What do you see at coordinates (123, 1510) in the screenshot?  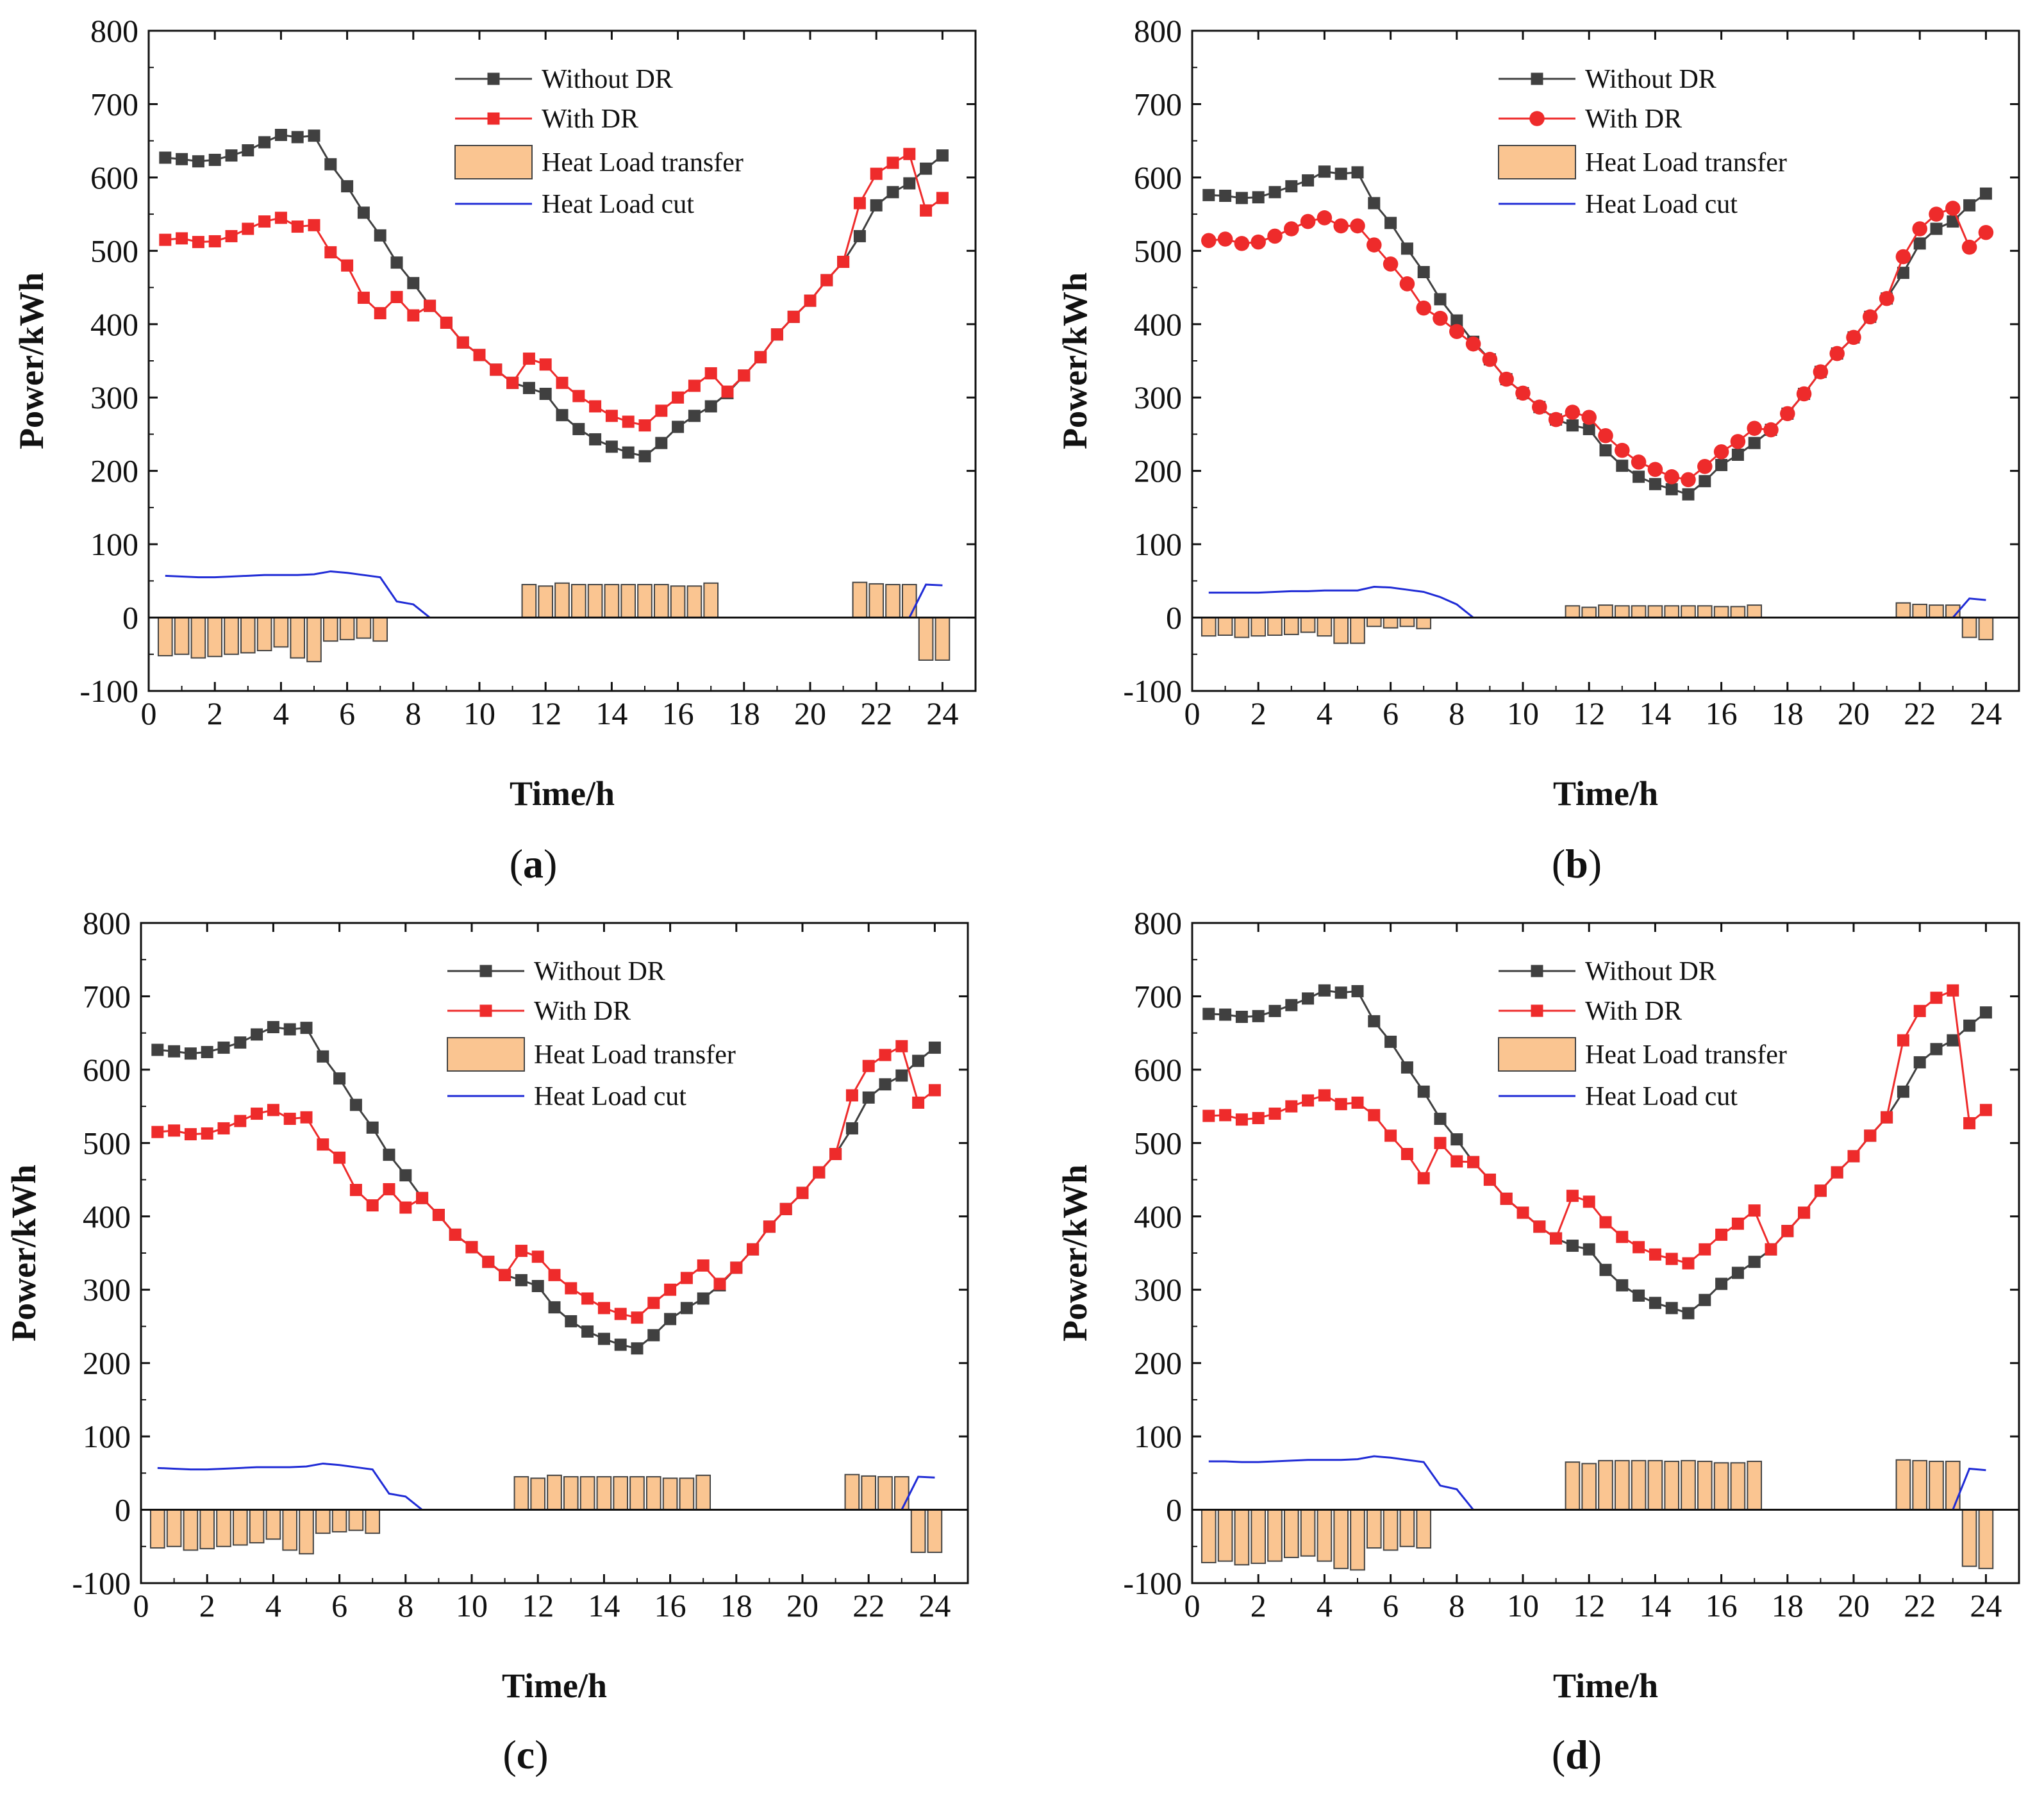 I see `y-tick-label: 0` at bounding box center [123, 1510].